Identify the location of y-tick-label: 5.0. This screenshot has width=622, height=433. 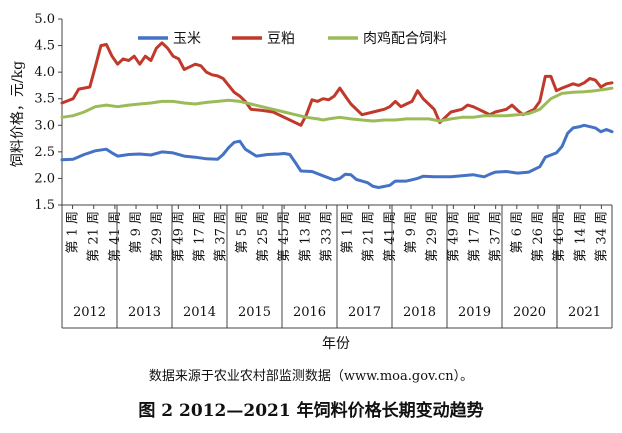
(44, 19).